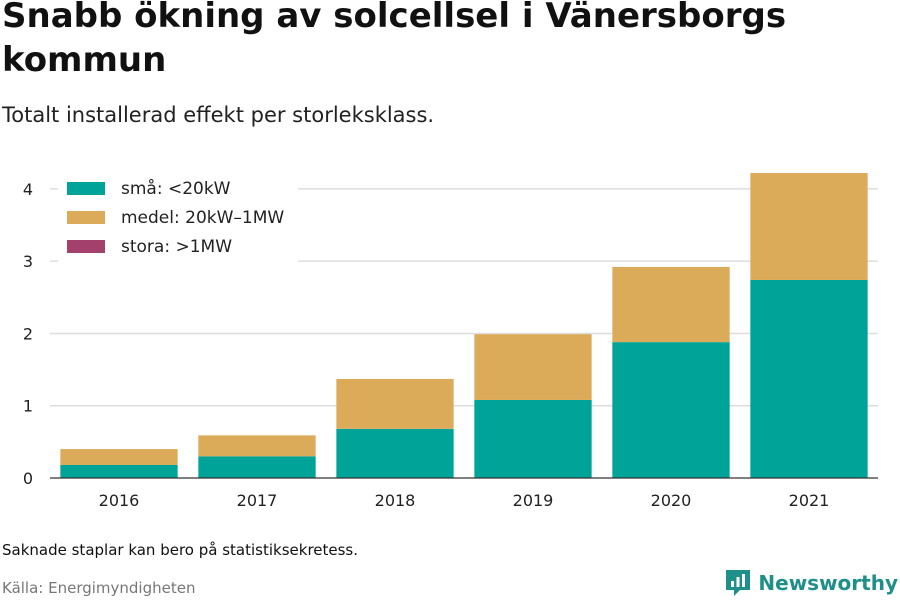  Describe the element at coordinates (671, 500) in the screenshot. I see `x-tick-label: 2020` at that location.